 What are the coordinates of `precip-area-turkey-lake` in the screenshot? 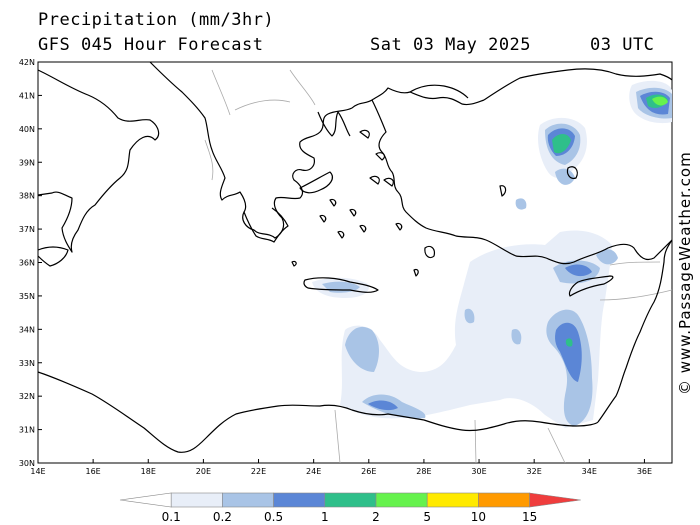 It's located at (565, 176).